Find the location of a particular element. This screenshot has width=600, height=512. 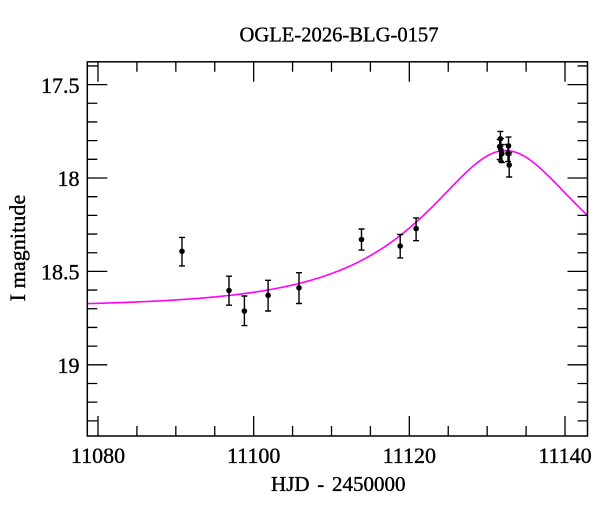

svg-text: 19 is located at coordinates (69, 365).